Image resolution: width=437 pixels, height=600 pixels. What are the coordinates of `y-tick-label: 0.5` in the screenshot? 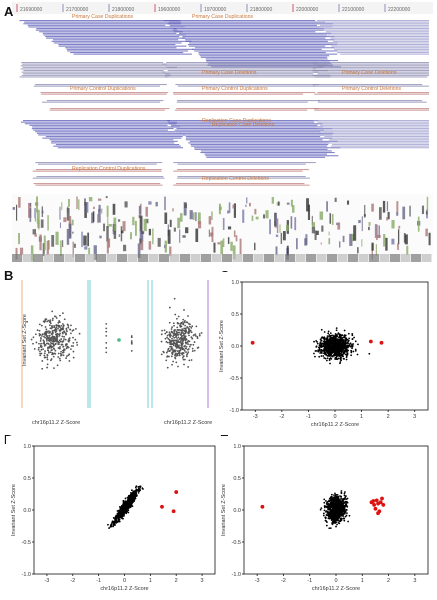 It's located at (235, 315).